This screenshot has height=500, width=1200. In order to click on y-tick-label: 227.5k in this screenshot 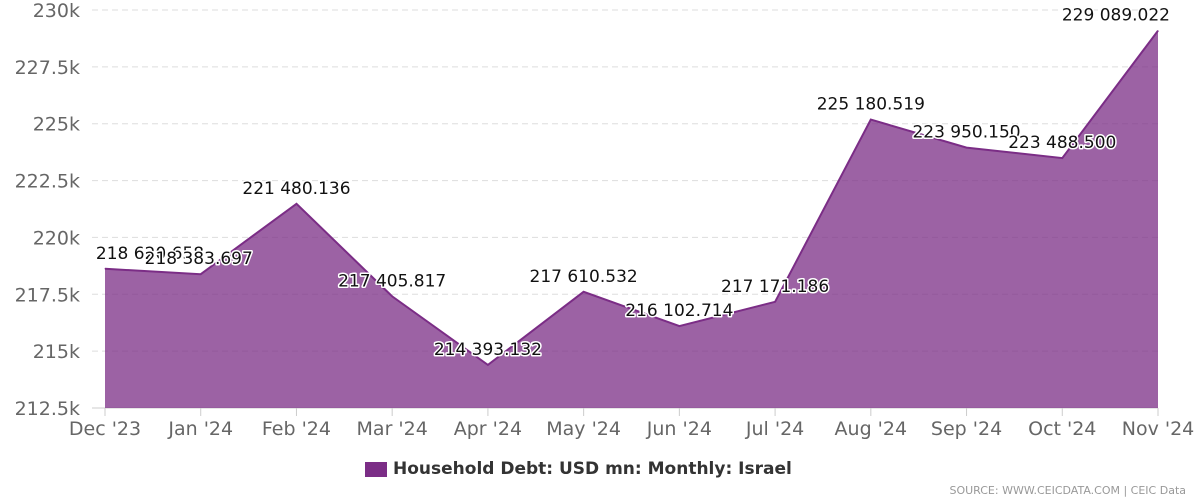, I will do `click(47, 68)`.